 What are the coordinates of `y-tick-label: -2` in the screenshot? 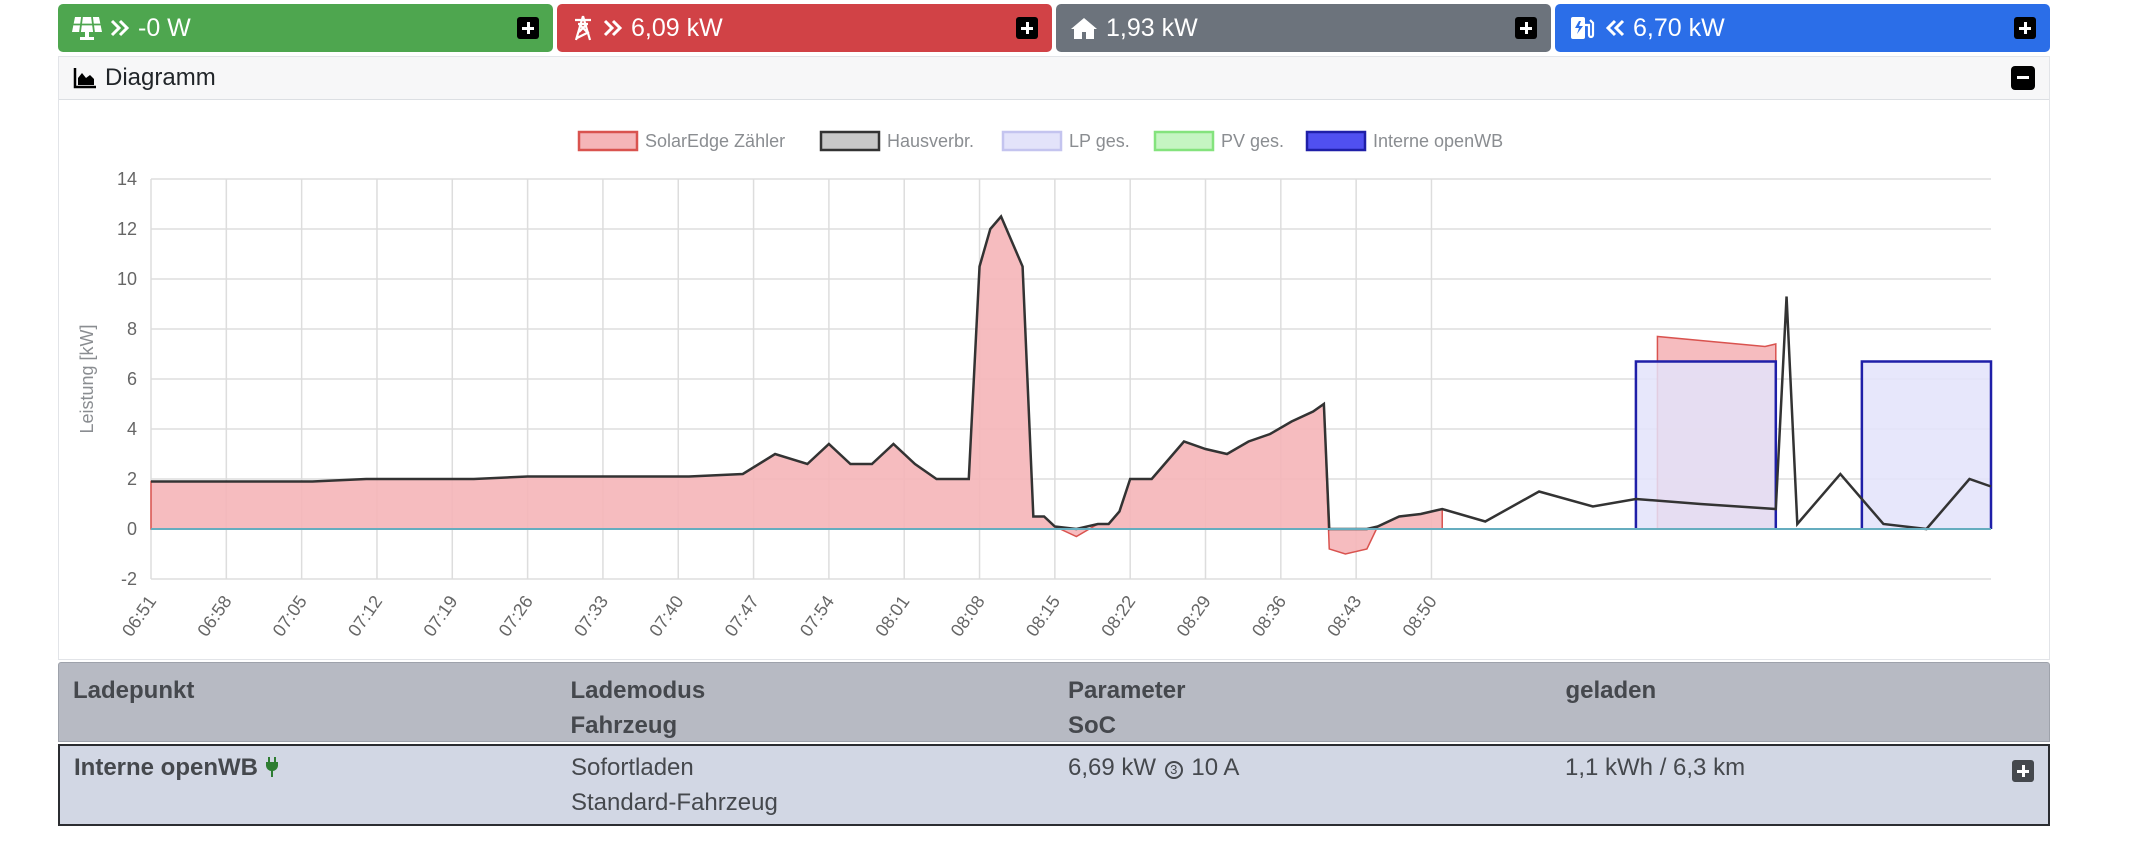 It's located at (129, 579).